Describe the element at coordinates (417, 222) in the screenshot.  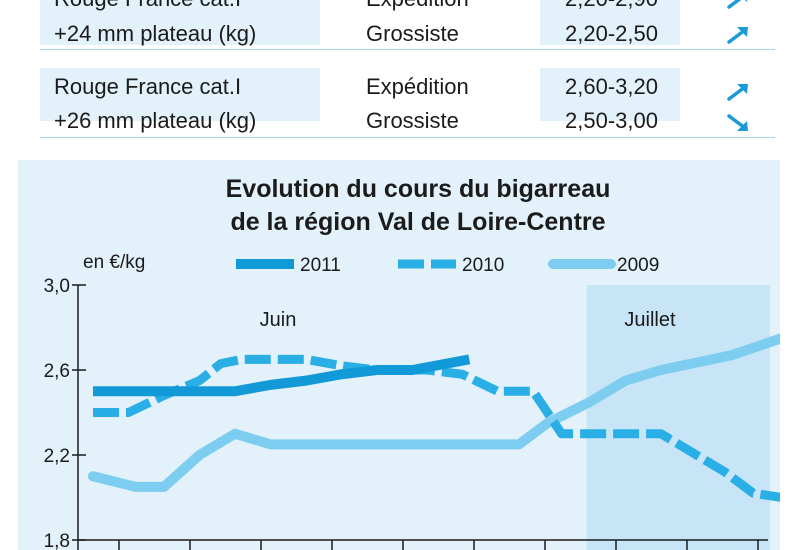
I see `chart-title: de la région Val de Loire-Centre` at that location.